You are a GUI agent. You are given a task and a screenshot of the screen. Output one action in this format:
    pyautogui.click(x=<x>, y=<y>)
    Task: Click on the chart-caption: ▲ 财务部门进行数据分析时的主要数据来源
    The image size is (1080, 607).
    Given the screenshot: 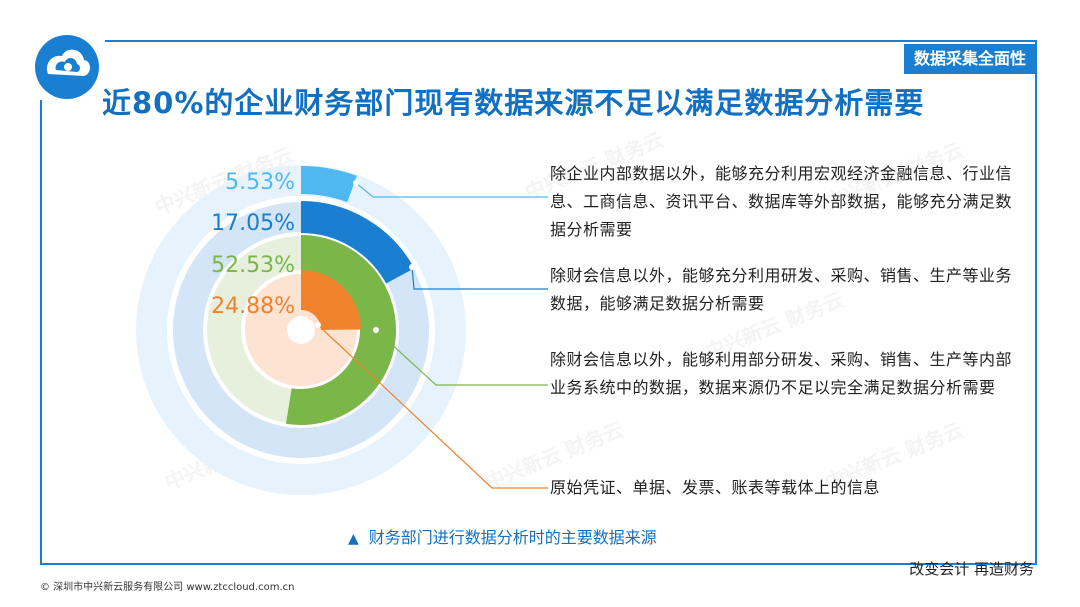 What is the action you would take?
    pyautogui.click(x=502, y=536)
    